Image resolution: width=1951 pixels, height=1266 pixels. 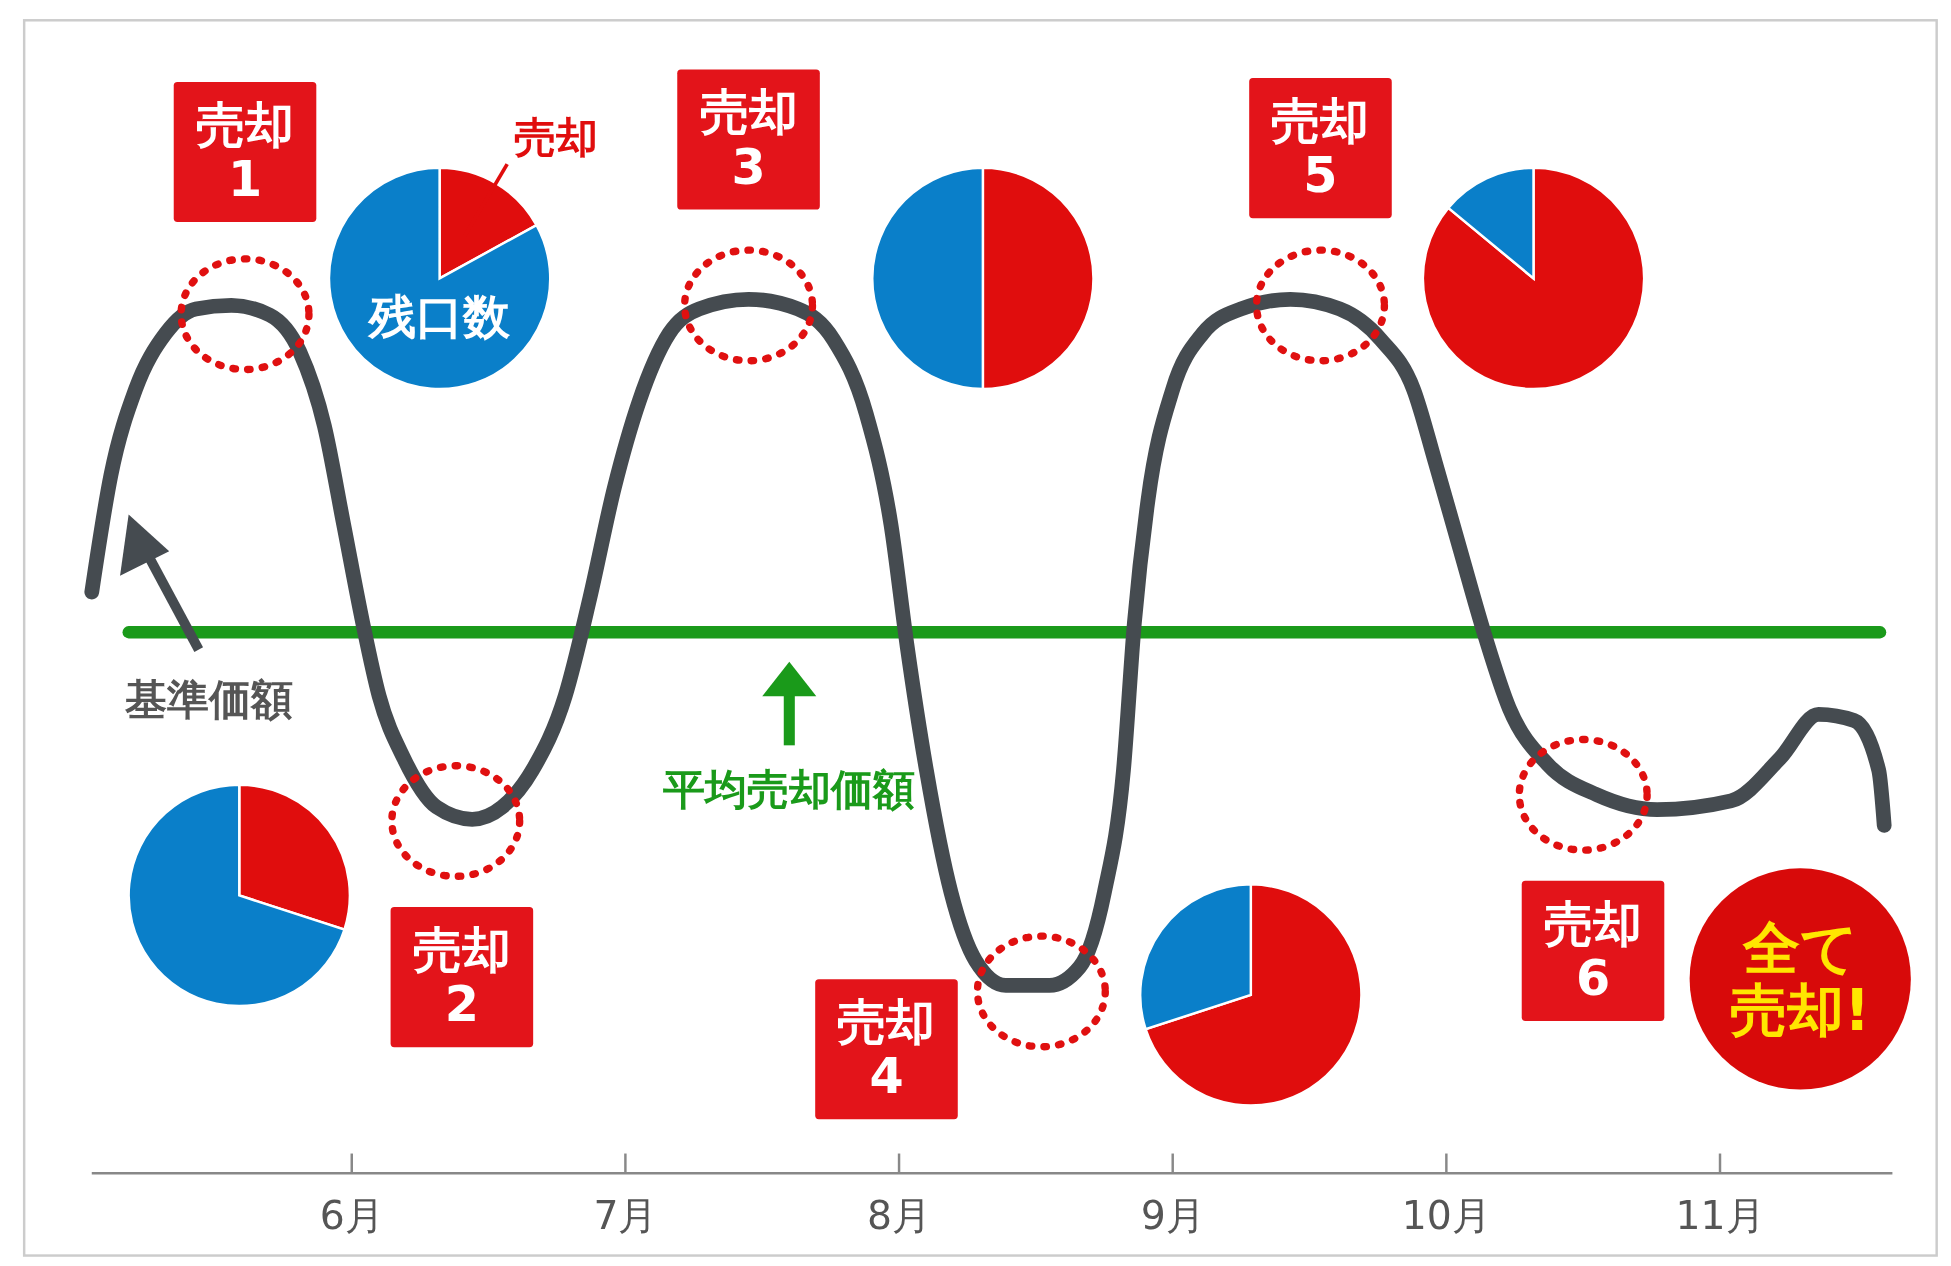 I want to click on annotation: 売却 1, so click(x=245, y=151).